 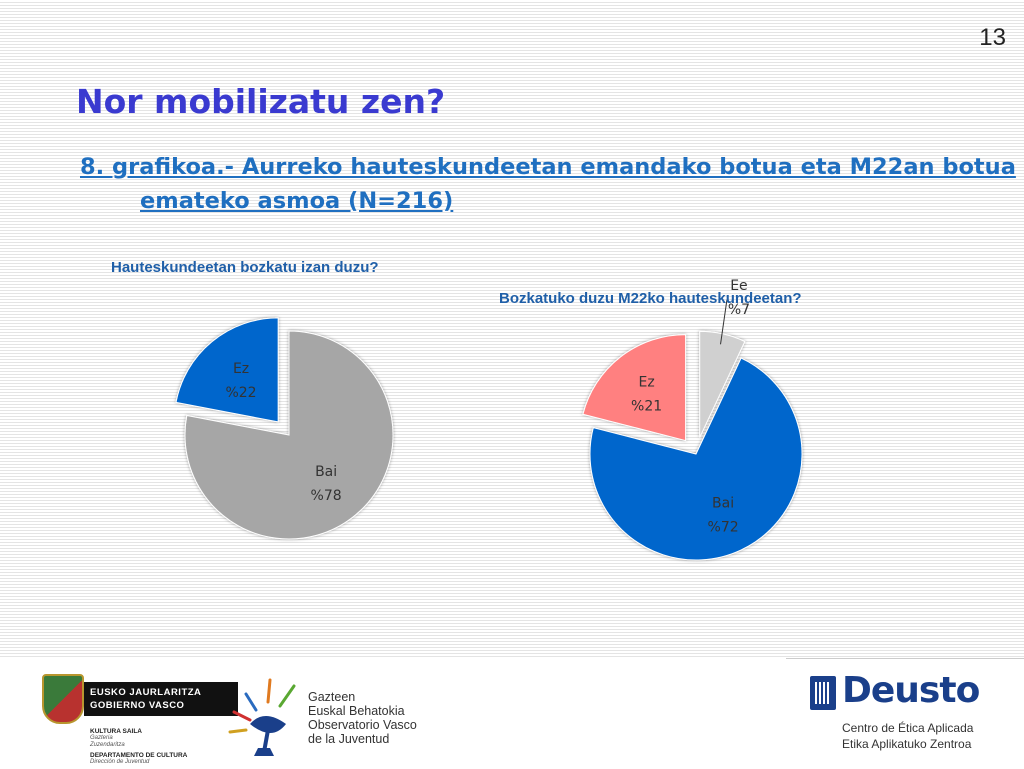 I want to click on deusto-mark-icon, so click(x=823, y=693).